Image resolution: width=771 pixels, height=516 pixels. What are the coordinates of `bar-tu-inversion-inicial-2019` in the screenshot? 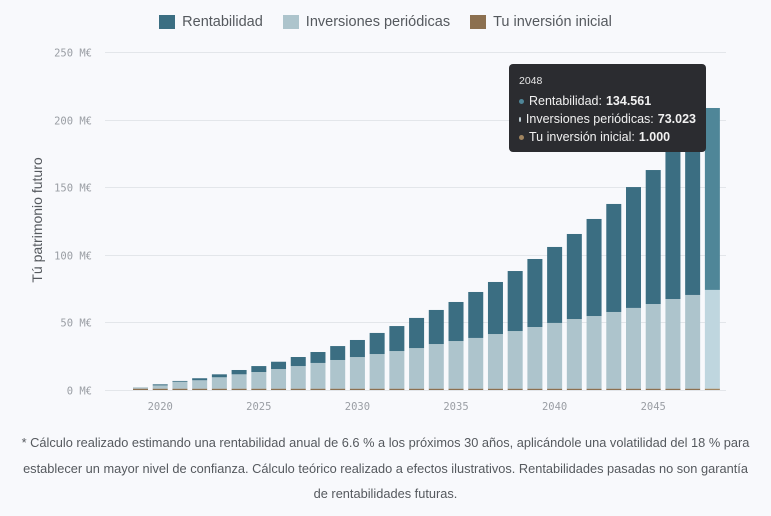 It's located at (140, 389).